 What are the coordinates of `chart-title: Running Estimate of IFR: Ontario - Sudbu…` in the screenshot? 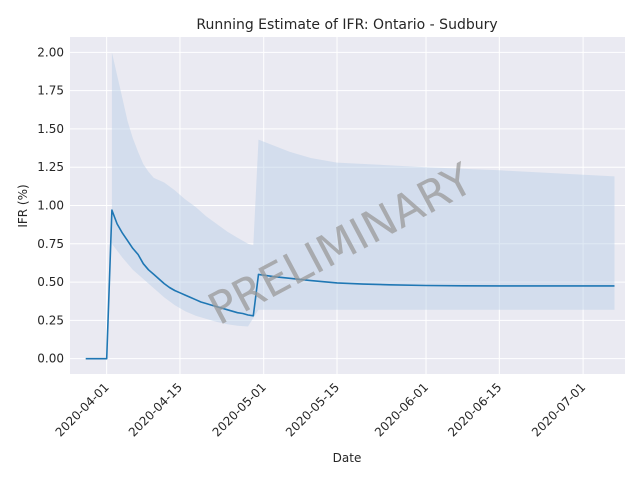 It's located at (346, 25).